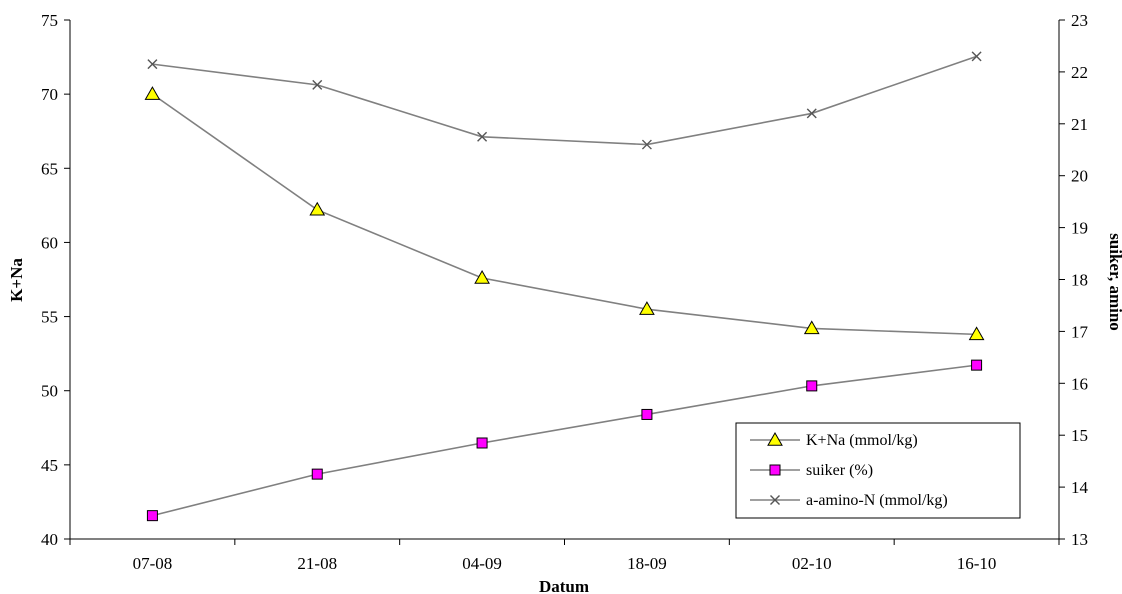 The height and width of the screenshot is (594, 1122). I want to click on y-left-tick-label: 40, so click(49, 539).